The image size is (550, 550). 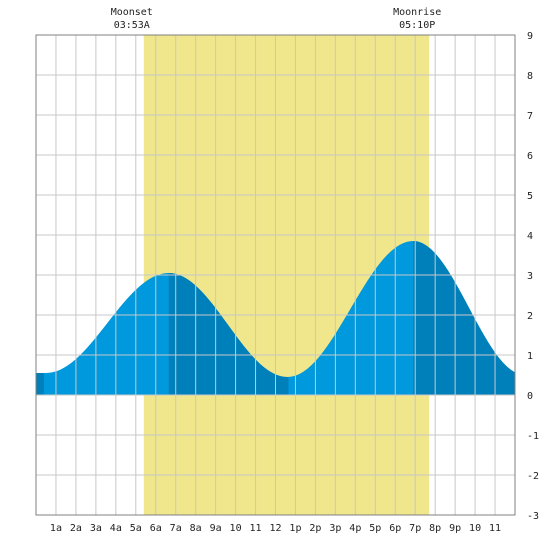 What do you see at coordinates (530, 196) in the screenshot?
I see `y-tick-label: 5` at bounding box center [530, 196].